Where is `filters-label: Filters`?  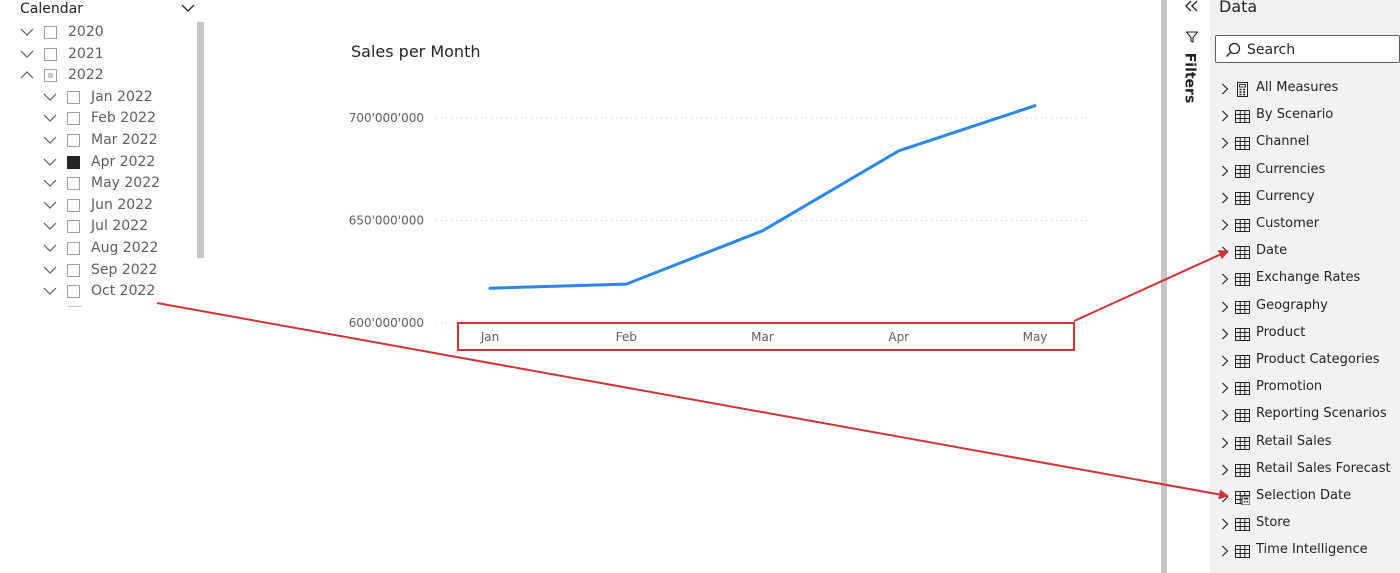 filters-label: Filters is located at coordinates (1191, 82).